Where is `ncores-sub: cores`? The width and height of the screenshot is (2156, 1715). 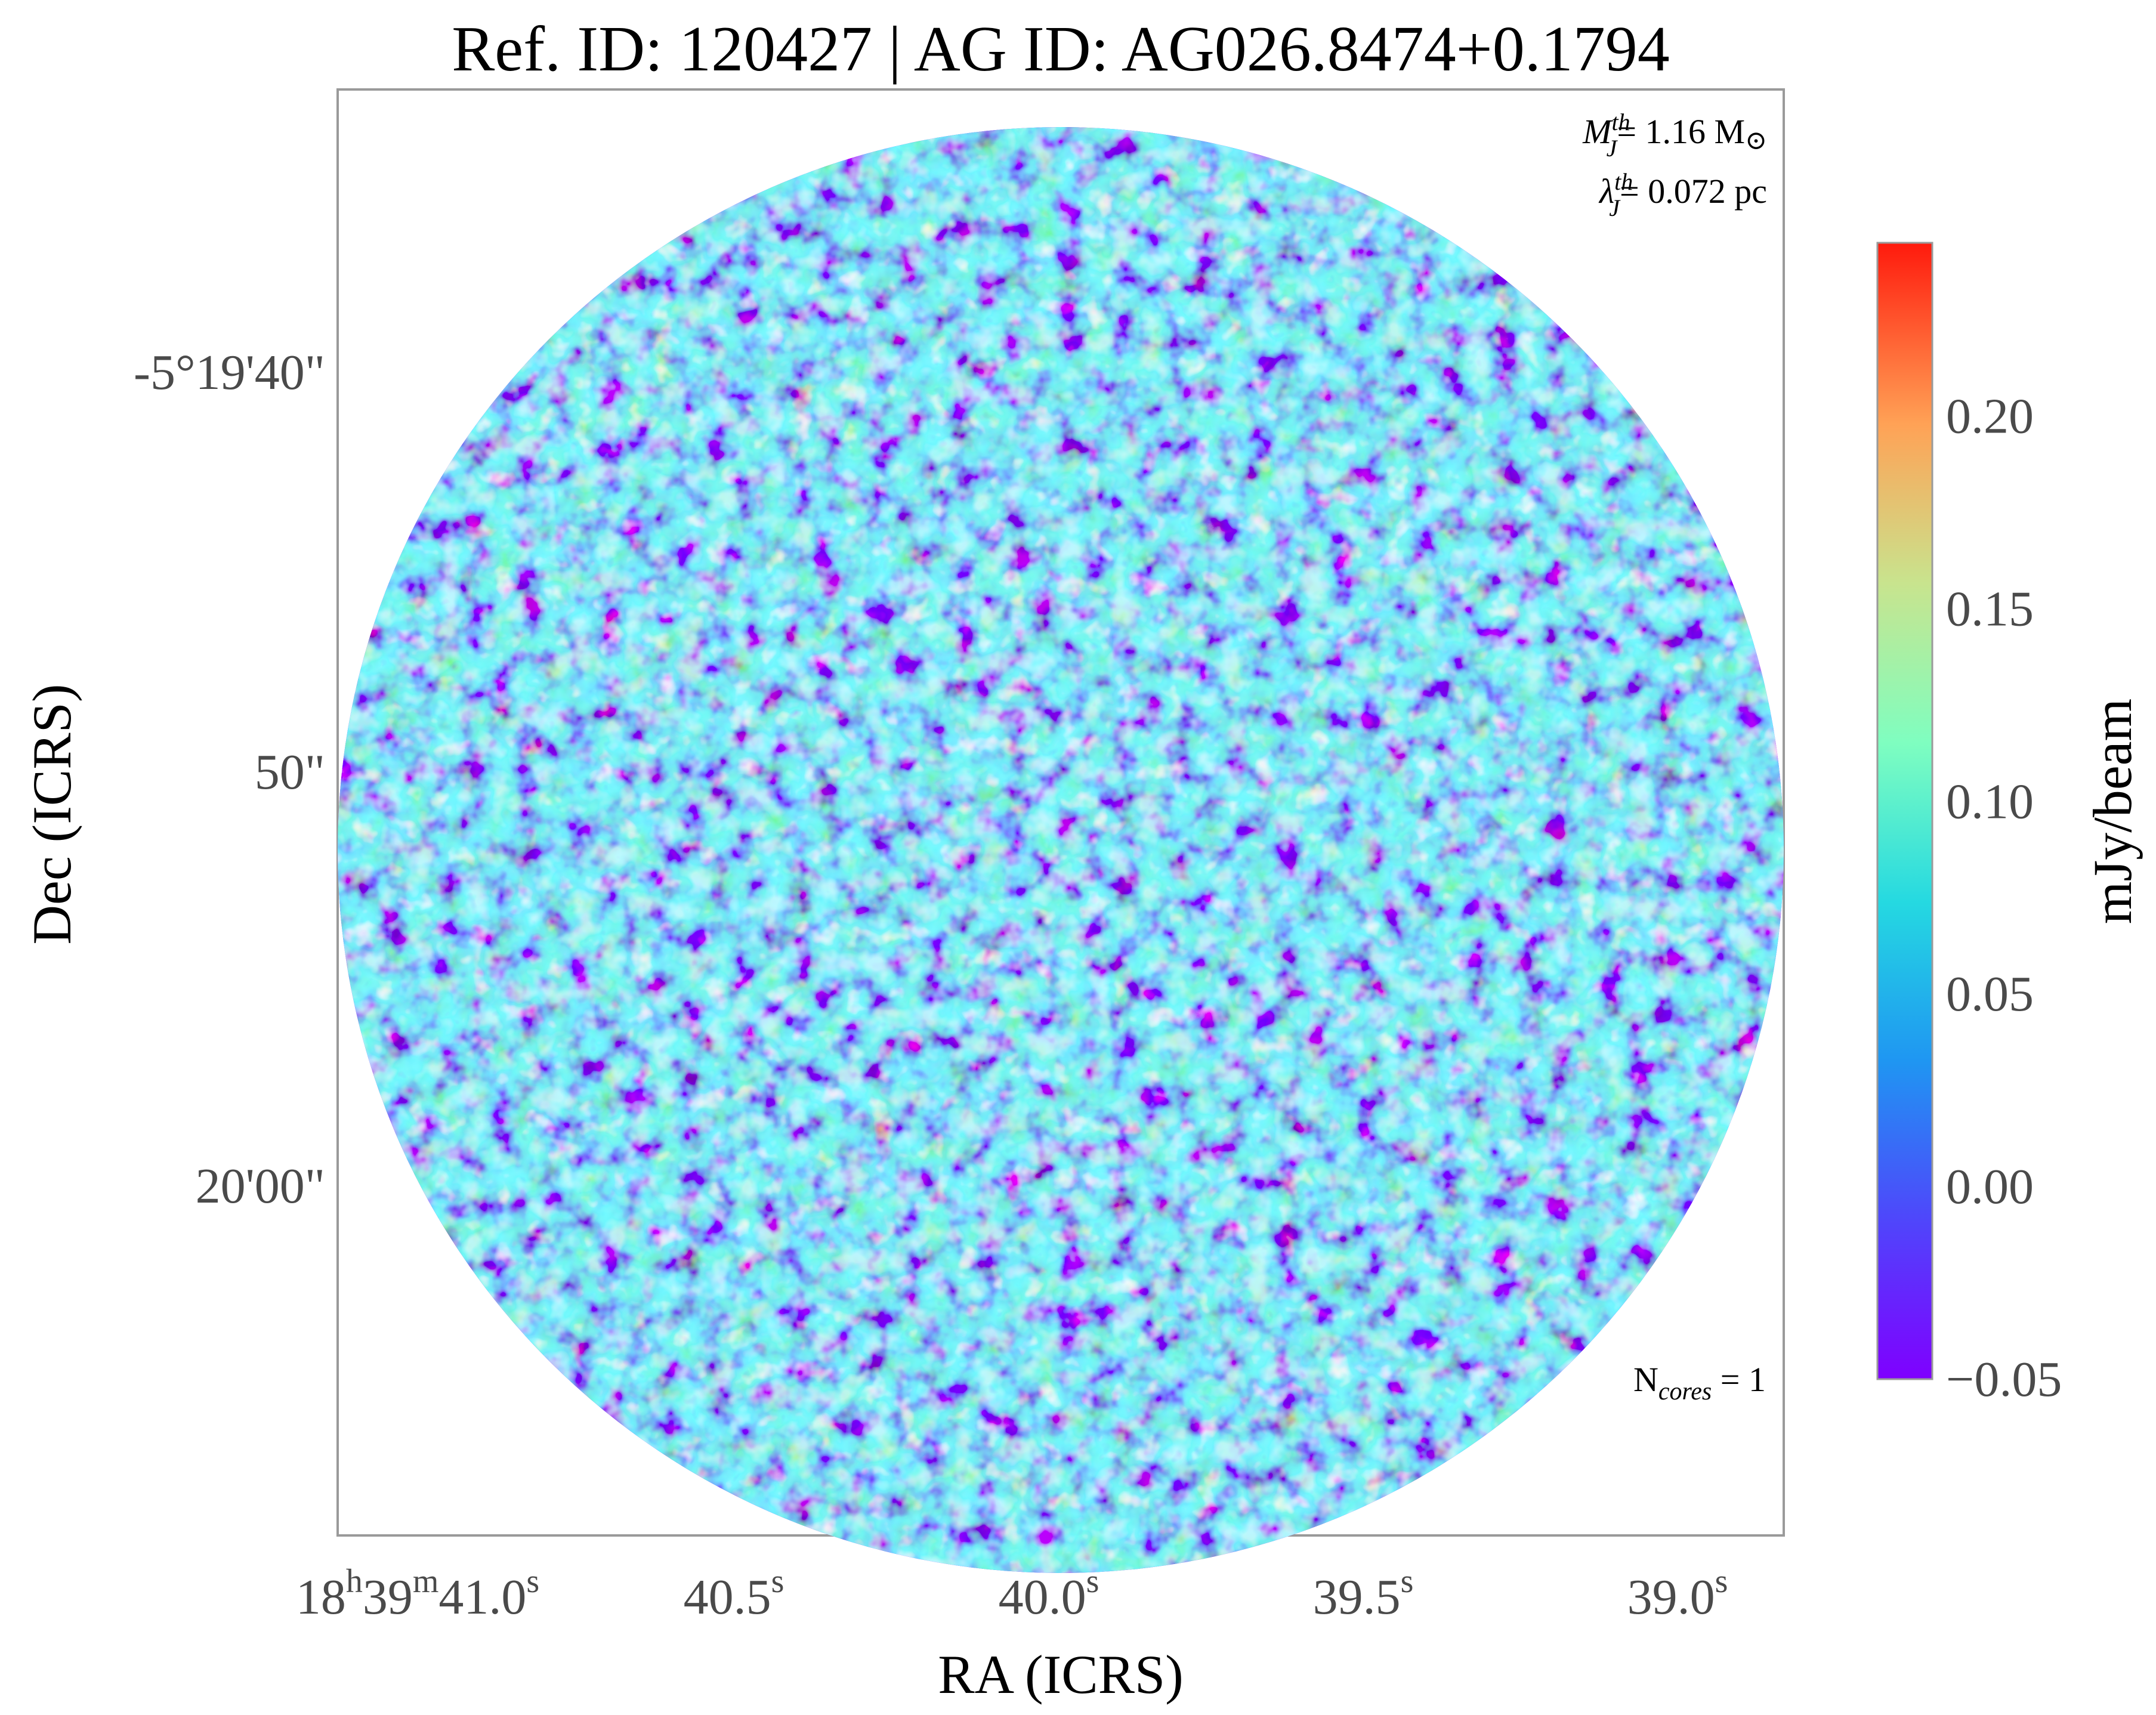
ncores-sub: cores is located at coordinates (1685, 1392).